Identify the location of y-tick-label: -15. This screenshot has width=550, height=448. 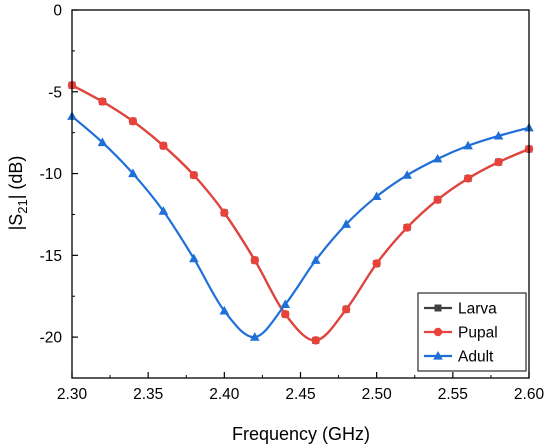
(51, 256).